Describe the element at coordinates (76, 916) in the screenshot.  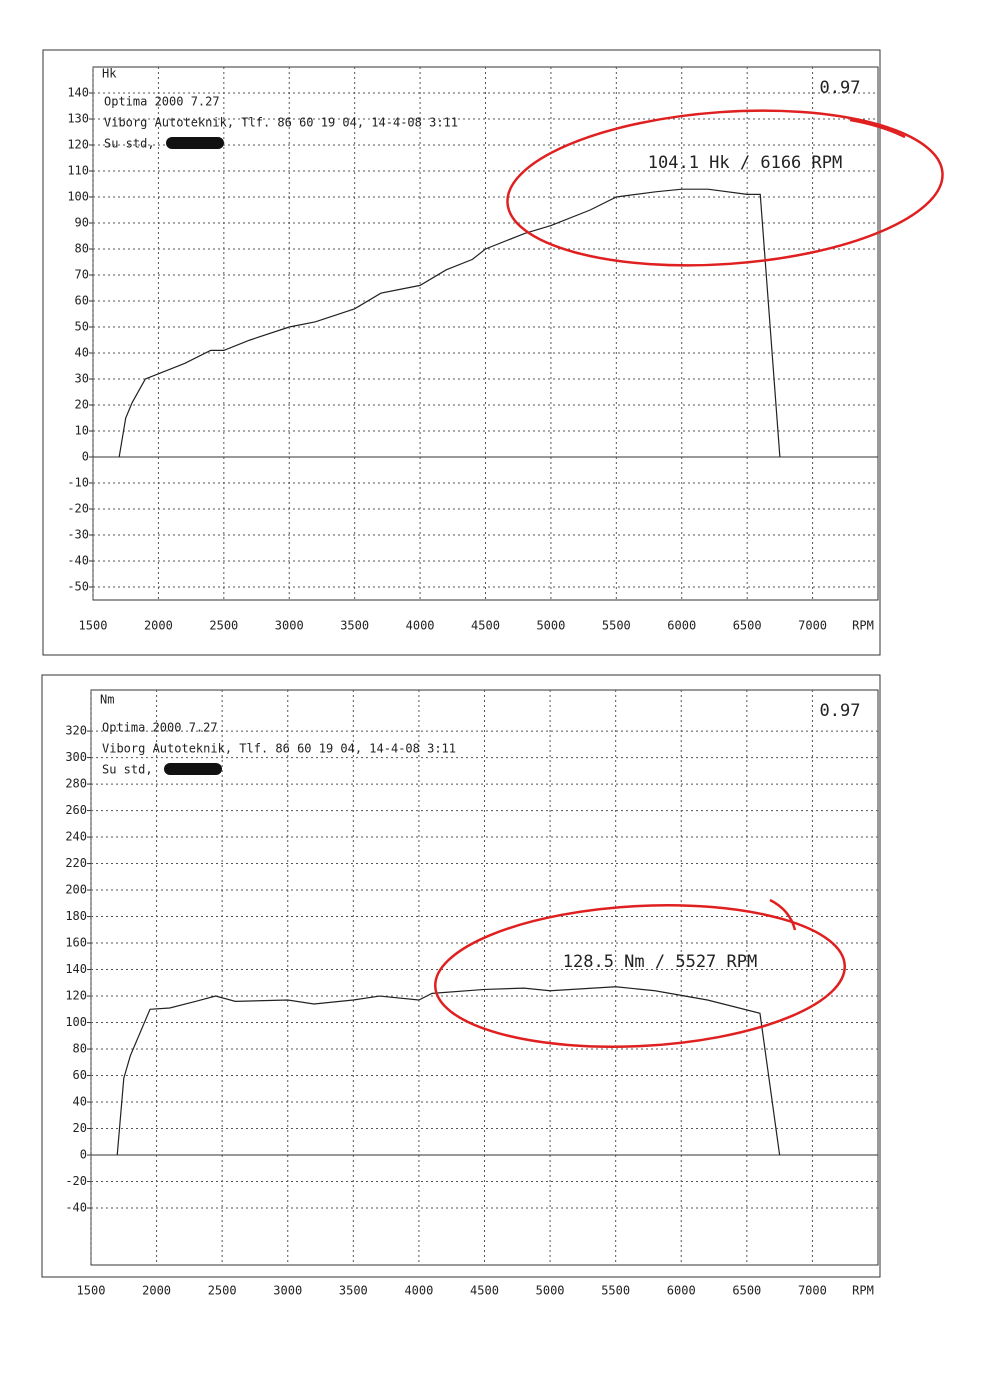
I see `y-tick-label: 180` at that location.